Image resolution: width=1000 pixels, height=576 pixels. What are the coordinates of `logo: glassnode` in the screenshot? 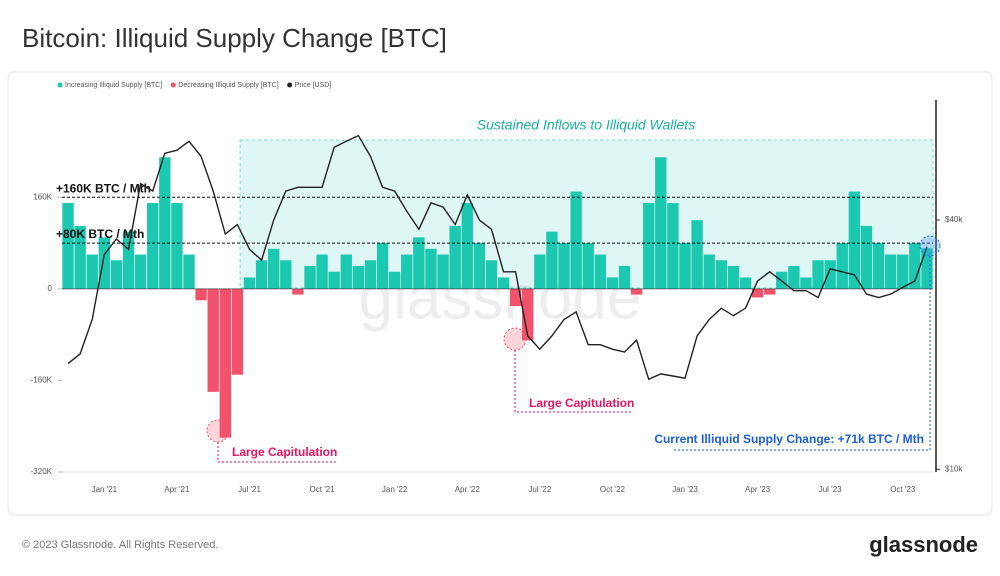 It's located at (923, 544).